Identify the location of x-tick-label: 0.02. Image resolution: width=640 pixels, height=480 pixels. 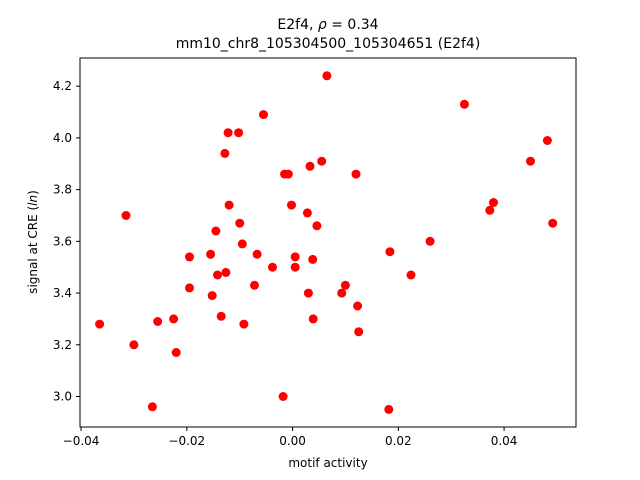
(398, 441).